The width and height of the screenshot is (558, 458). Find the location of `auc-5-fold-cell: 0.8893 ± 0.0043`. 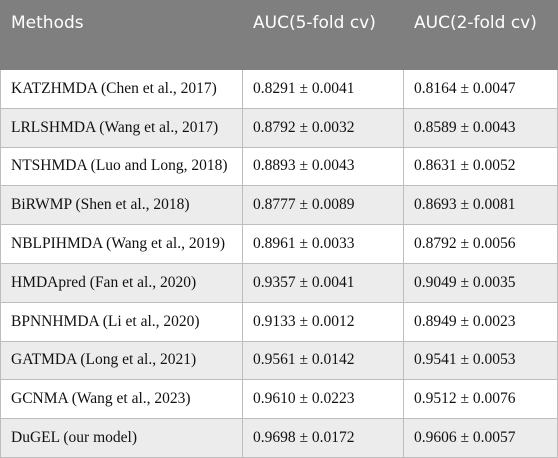

auc-5-fold-cell: 0.8893 ± 0.0043 is located at coordinates (323, 166).